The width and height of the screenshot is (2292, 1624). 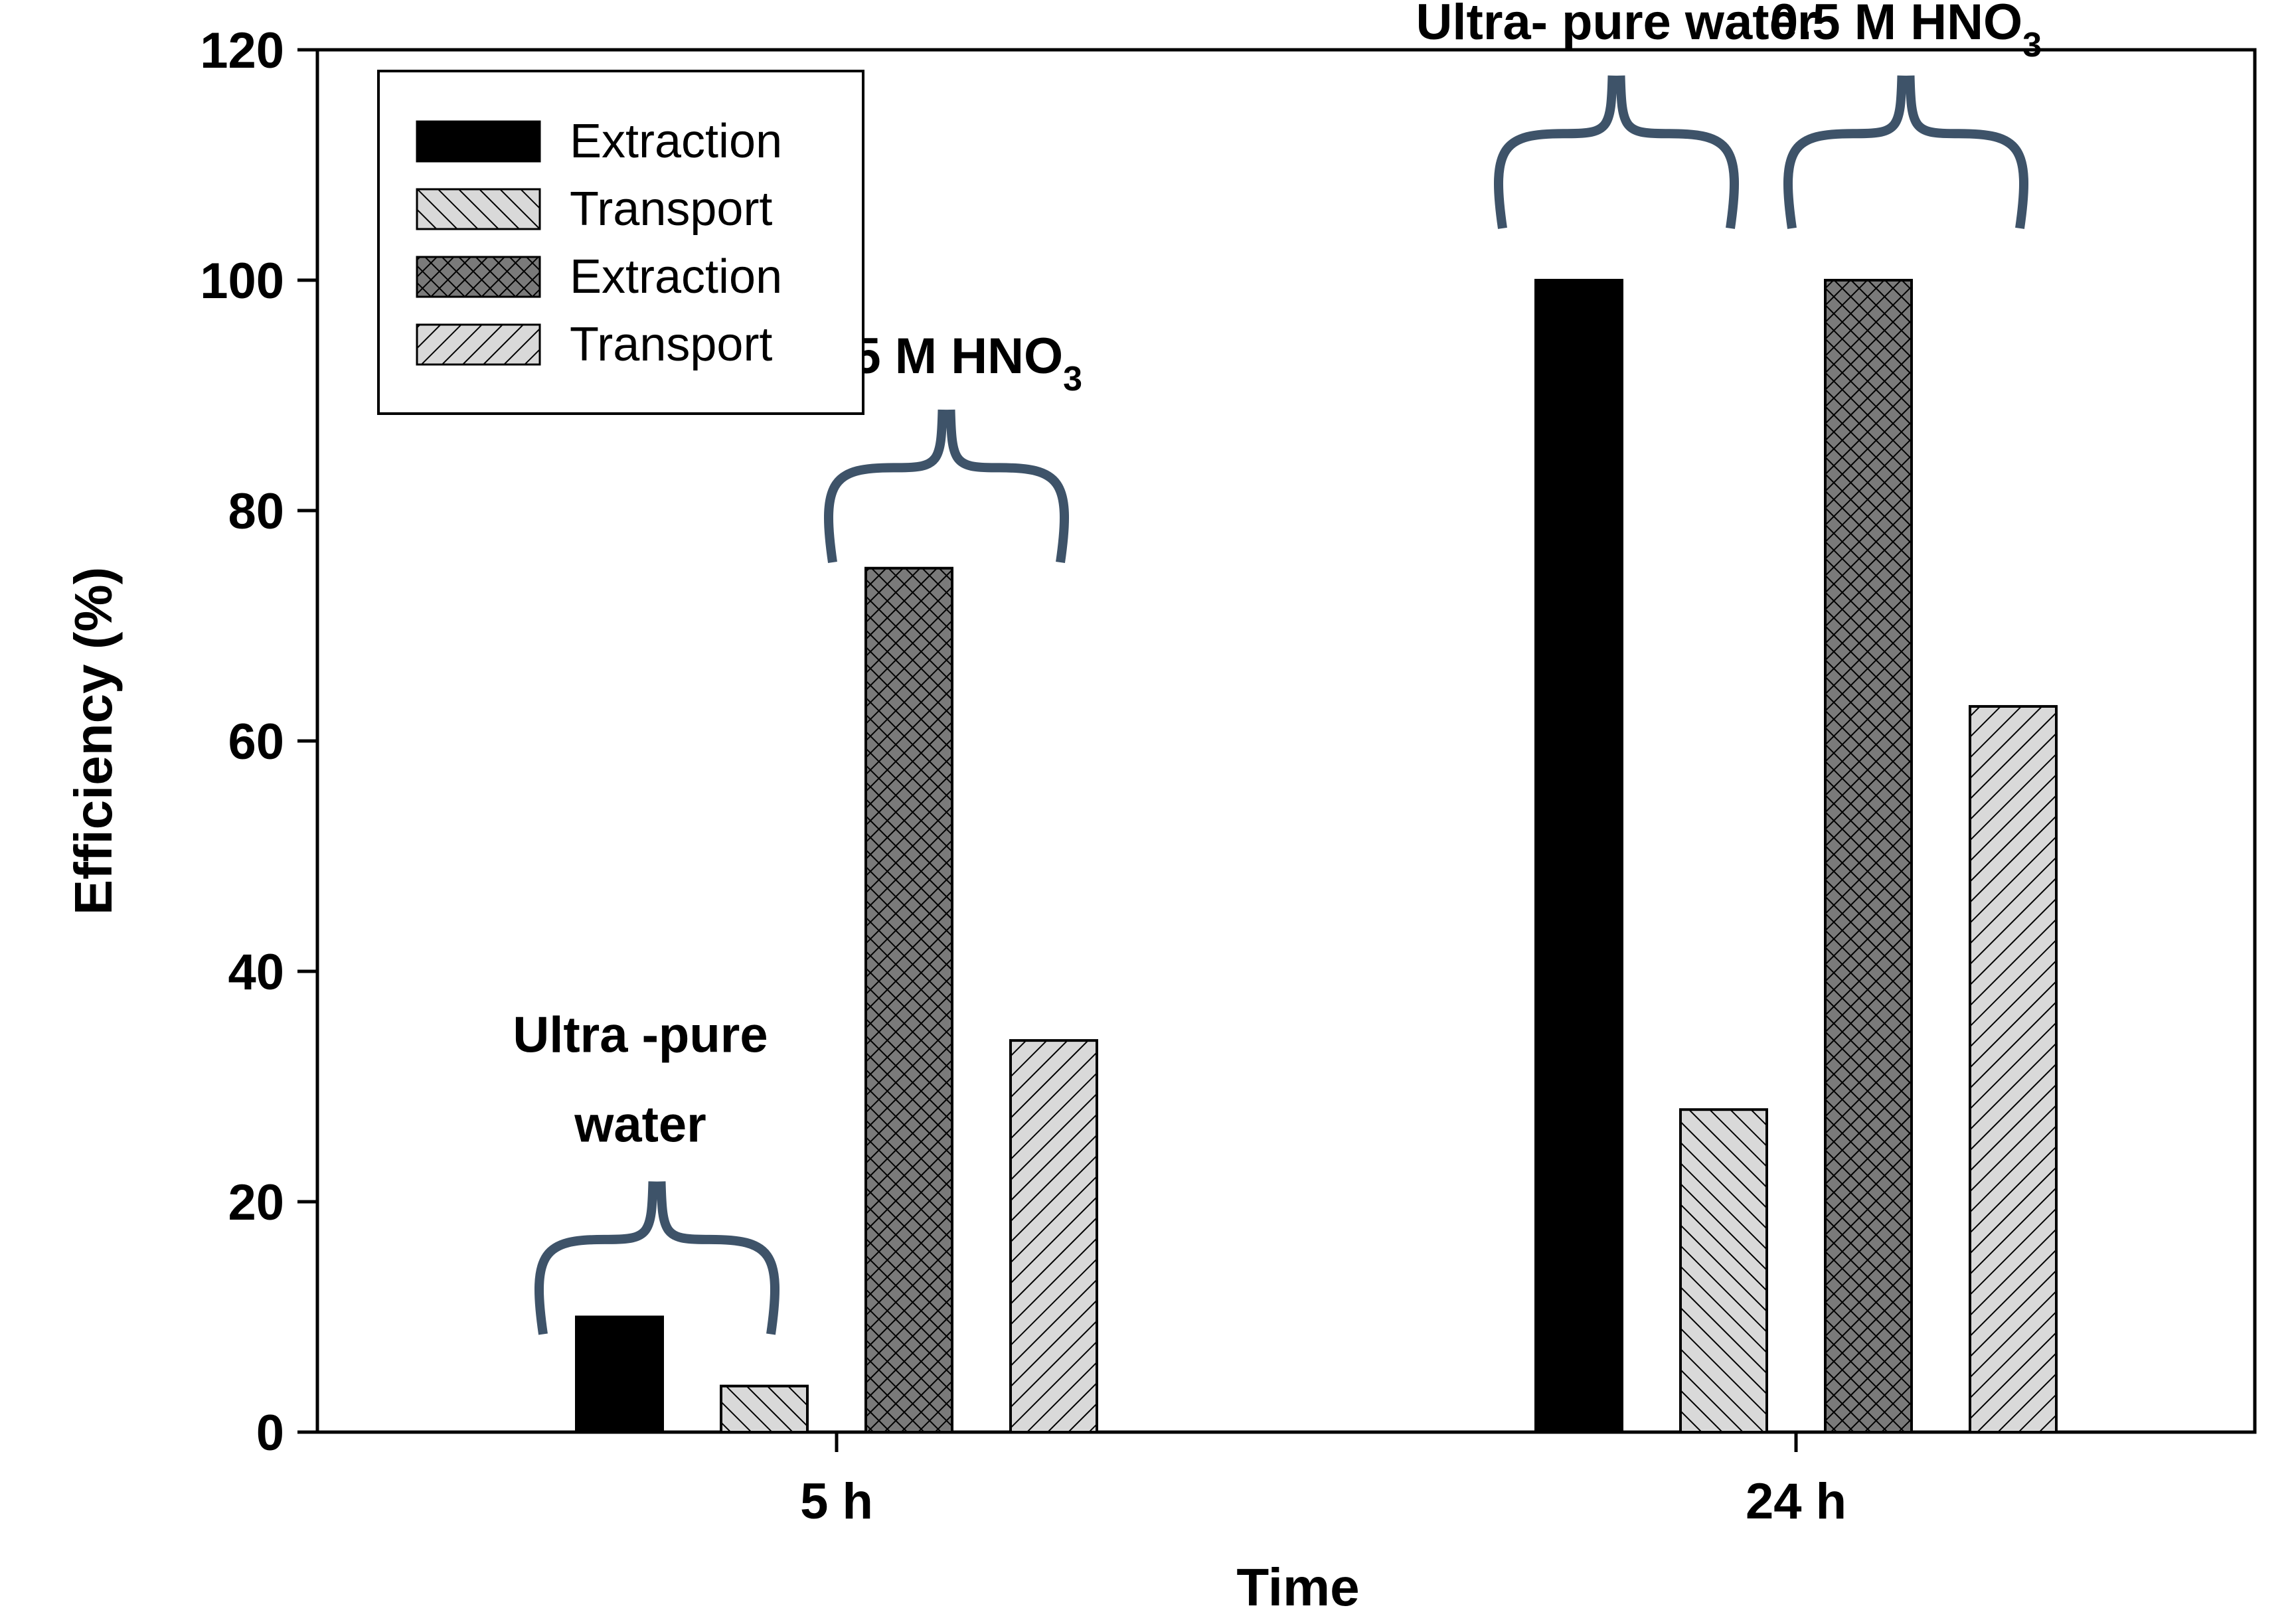 What do you see at coordinates (1906, 32) in the screenshot?
I see `annotation-label: 0.5 M HNO3` at bounding box center [1906, 32].